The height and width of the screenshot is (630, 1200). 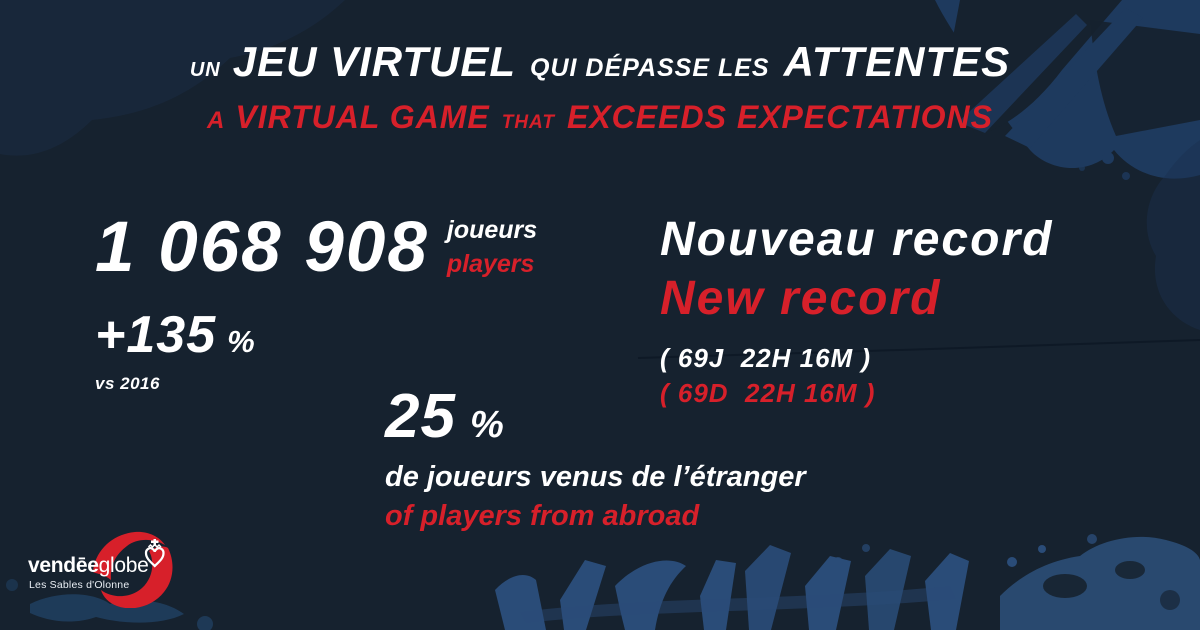 I want to click on players-labels: joueurs players, so click(x=492, y=248).